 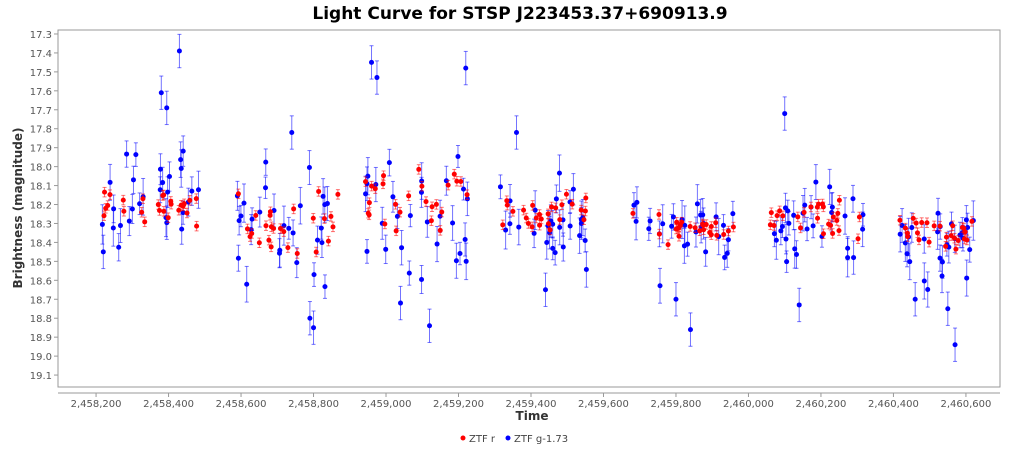 What do you see at coordinates (748, 404) in the screenshot?
I see `x-tick-label: 2,460,000` at bounding box center [748, 404].